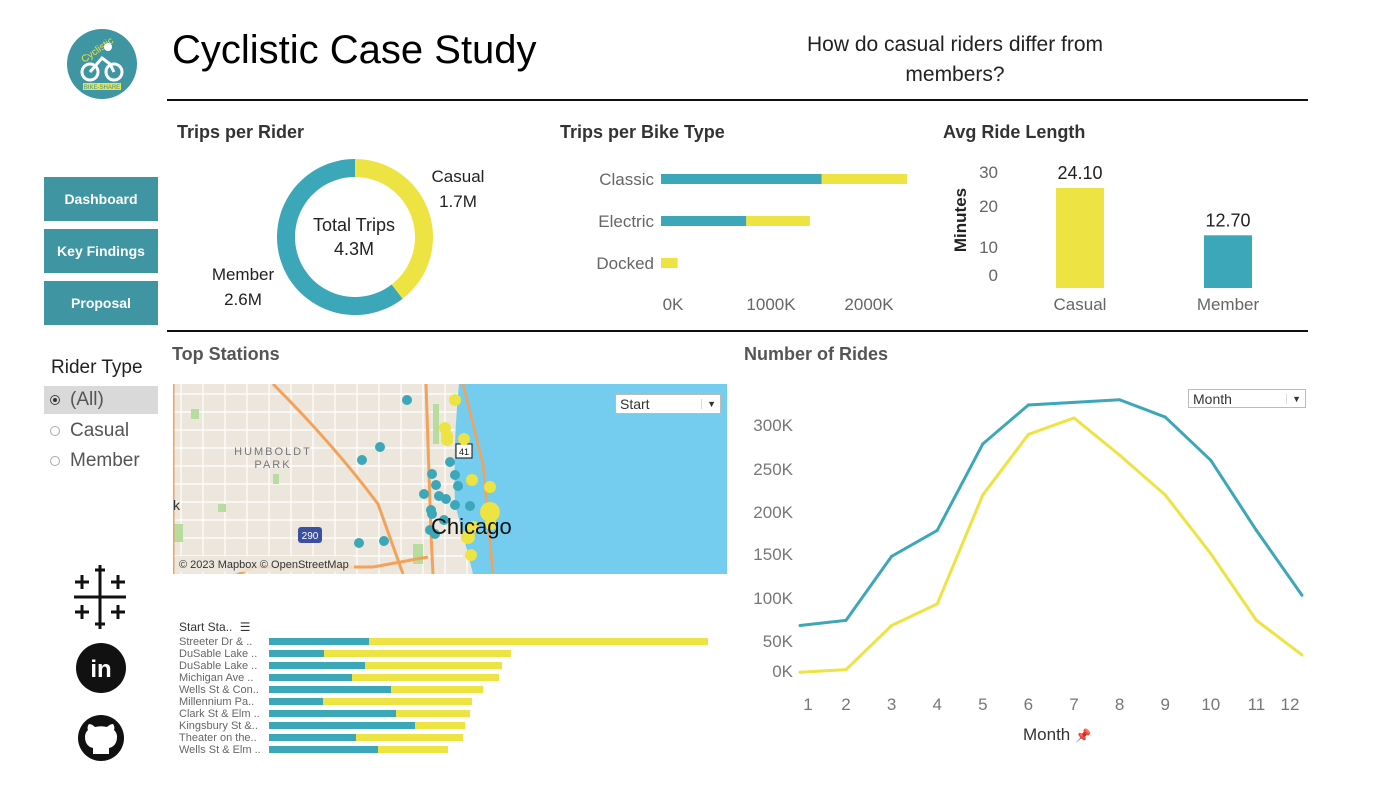 This screenshot has height=802, width=1378. Describe the element at coordinates (218, 726) in the screenshot. I see `station-row: Kingsbury St &..` at that location.